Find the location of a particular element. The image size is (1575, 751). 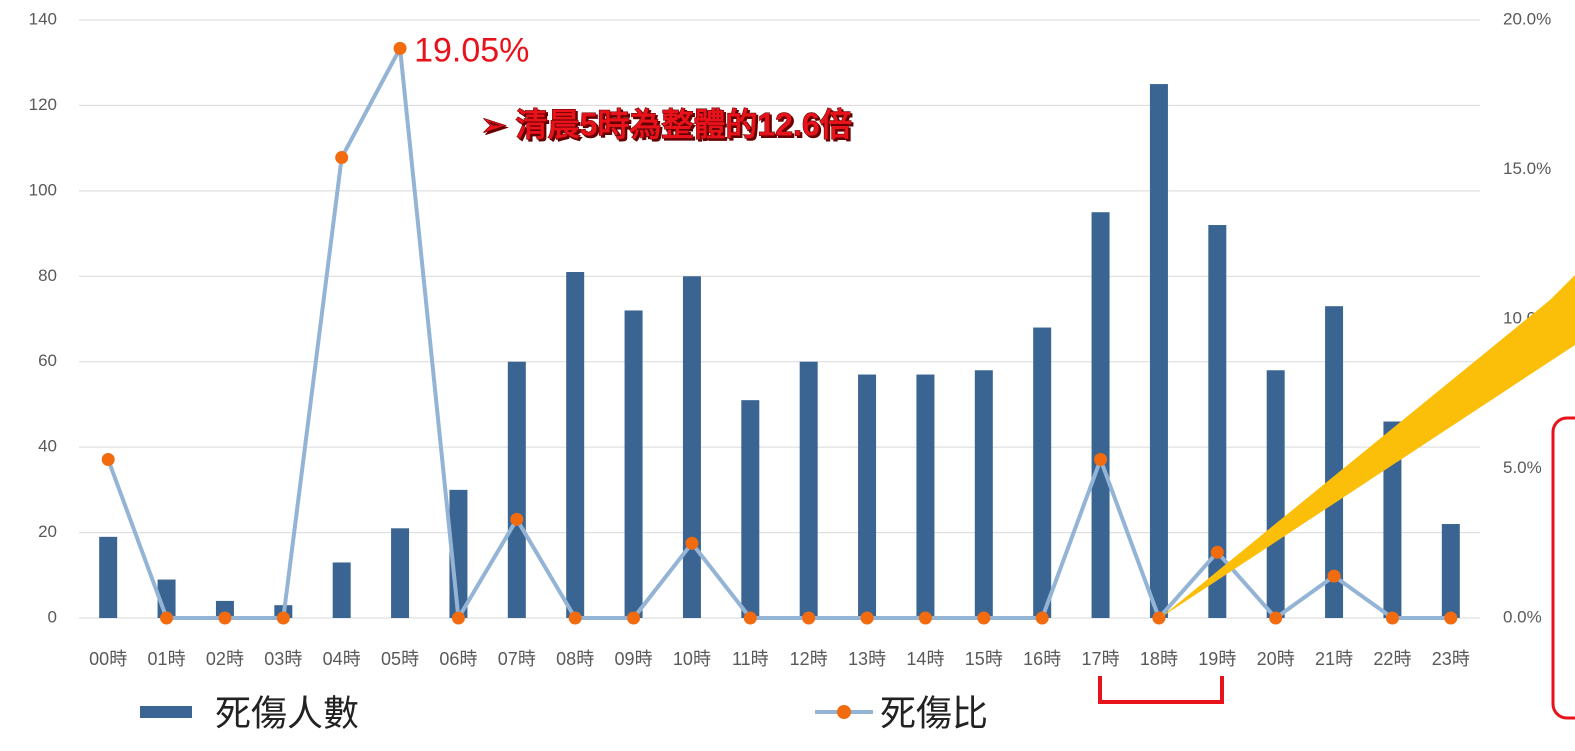

y-tick-label: 20 is located at coordinates (47, 531).